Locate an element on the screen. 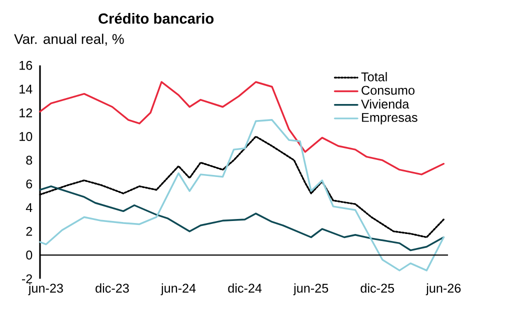 This screenshot has width=512, height=321. y-tick-label: 0 is located at coordinates (29, 255).